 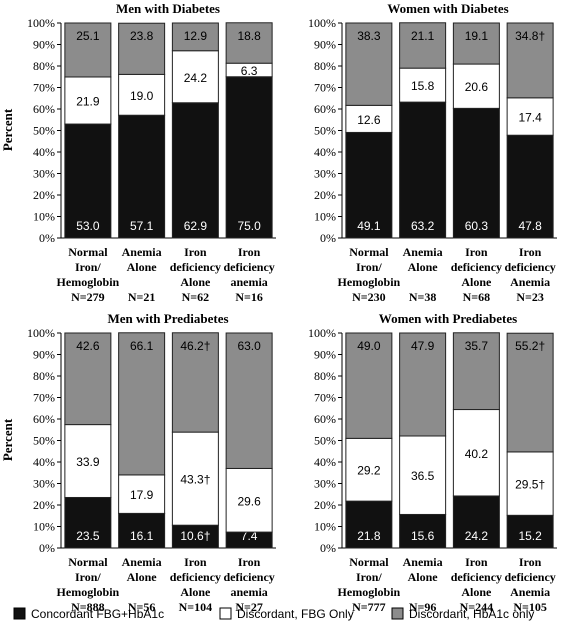 I want to click on data-label: 38.3, so click(x=369, y=36).